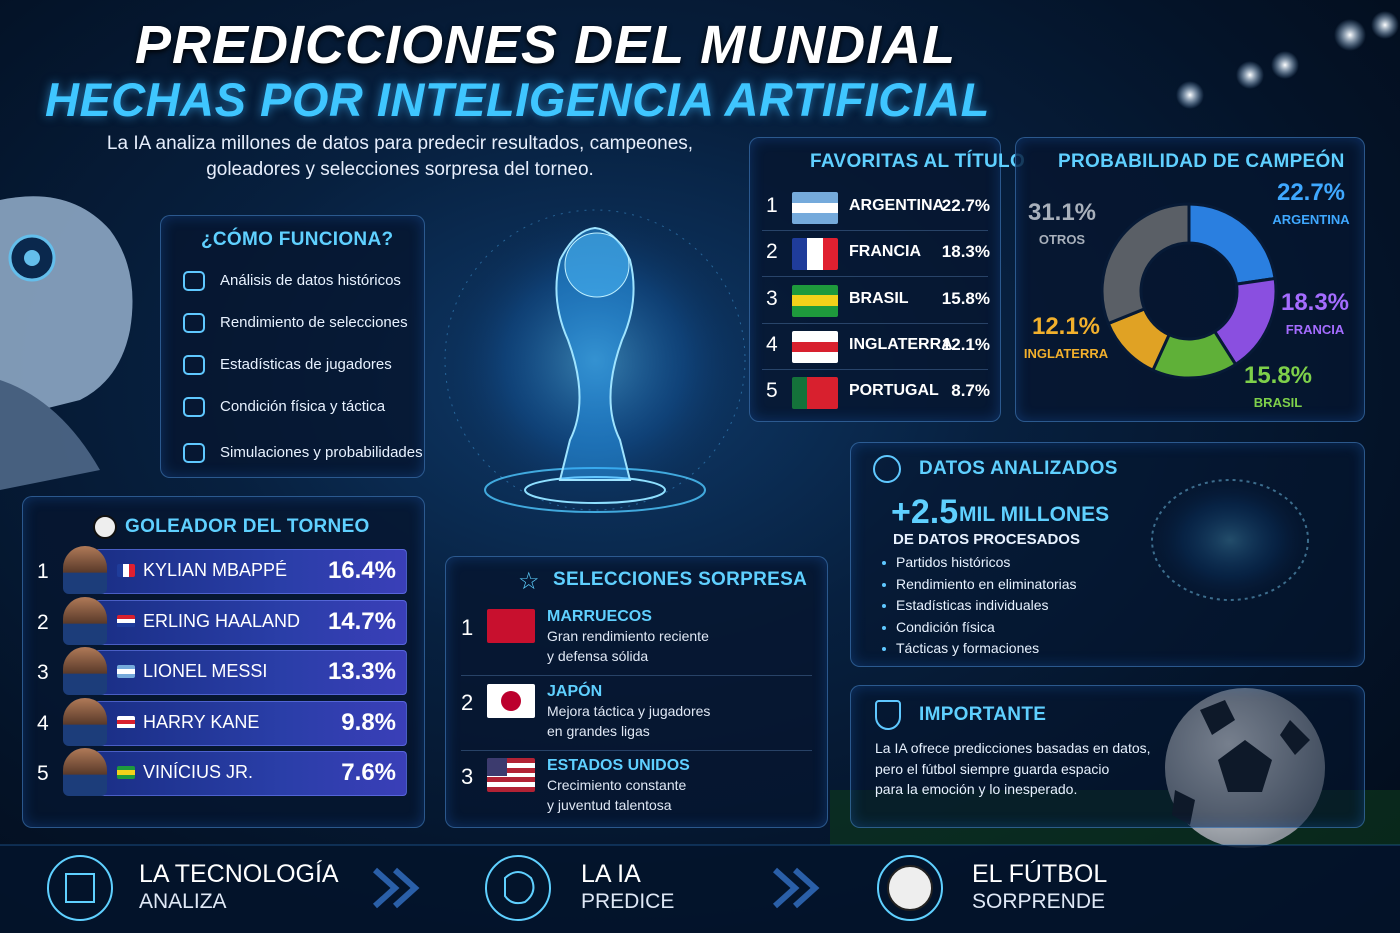 This screenshot has height=933, width=1400. I want to click on stadium-lights, so click(1287, 60).